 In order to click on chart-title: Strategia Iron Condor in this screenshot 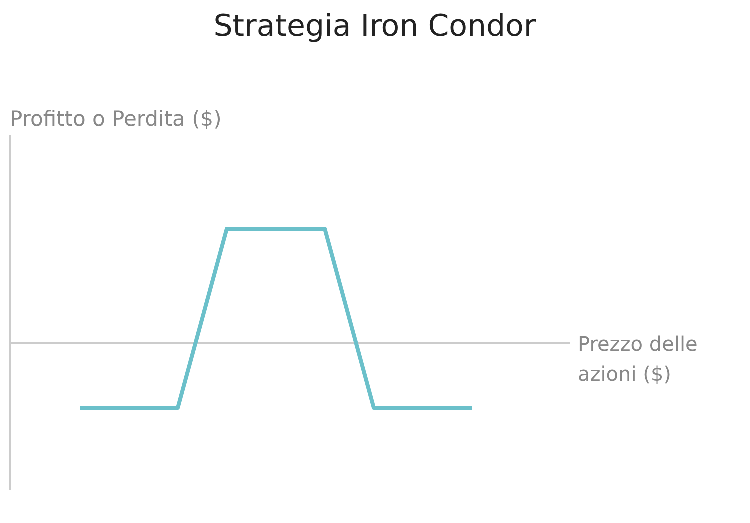, I will do `click(375, 26)`.